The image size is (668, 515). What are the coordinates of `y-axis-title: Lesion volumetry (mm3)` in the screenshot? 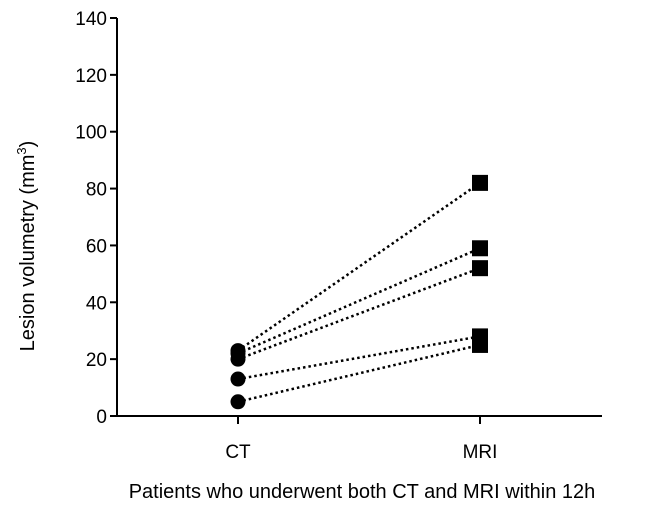 It's located at (26, 246).